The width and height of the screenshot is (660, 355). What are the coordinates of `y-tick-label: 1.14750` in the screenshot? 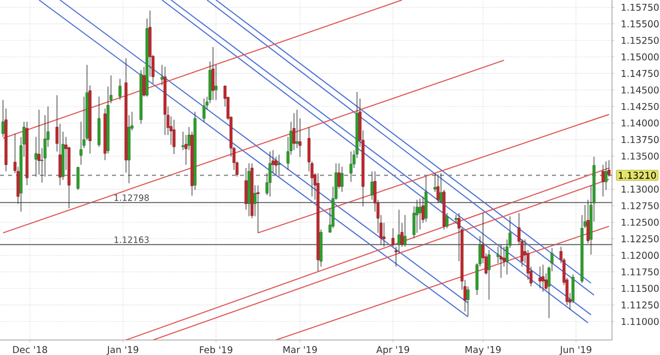 It's located at (640, 73).